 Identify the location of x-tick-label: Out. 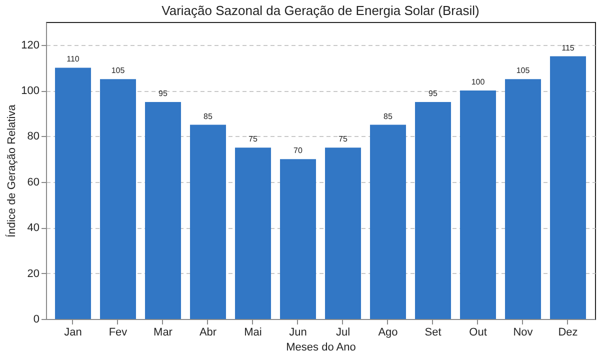
(478, 332).